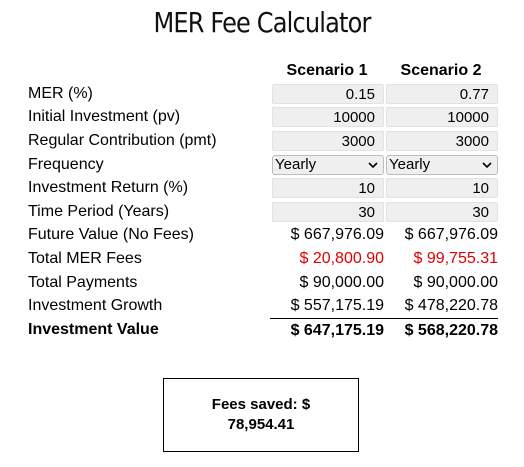 The image size is (524, 467). I want to click on mer-input-scenario1: 0.15, so click(328, 93).